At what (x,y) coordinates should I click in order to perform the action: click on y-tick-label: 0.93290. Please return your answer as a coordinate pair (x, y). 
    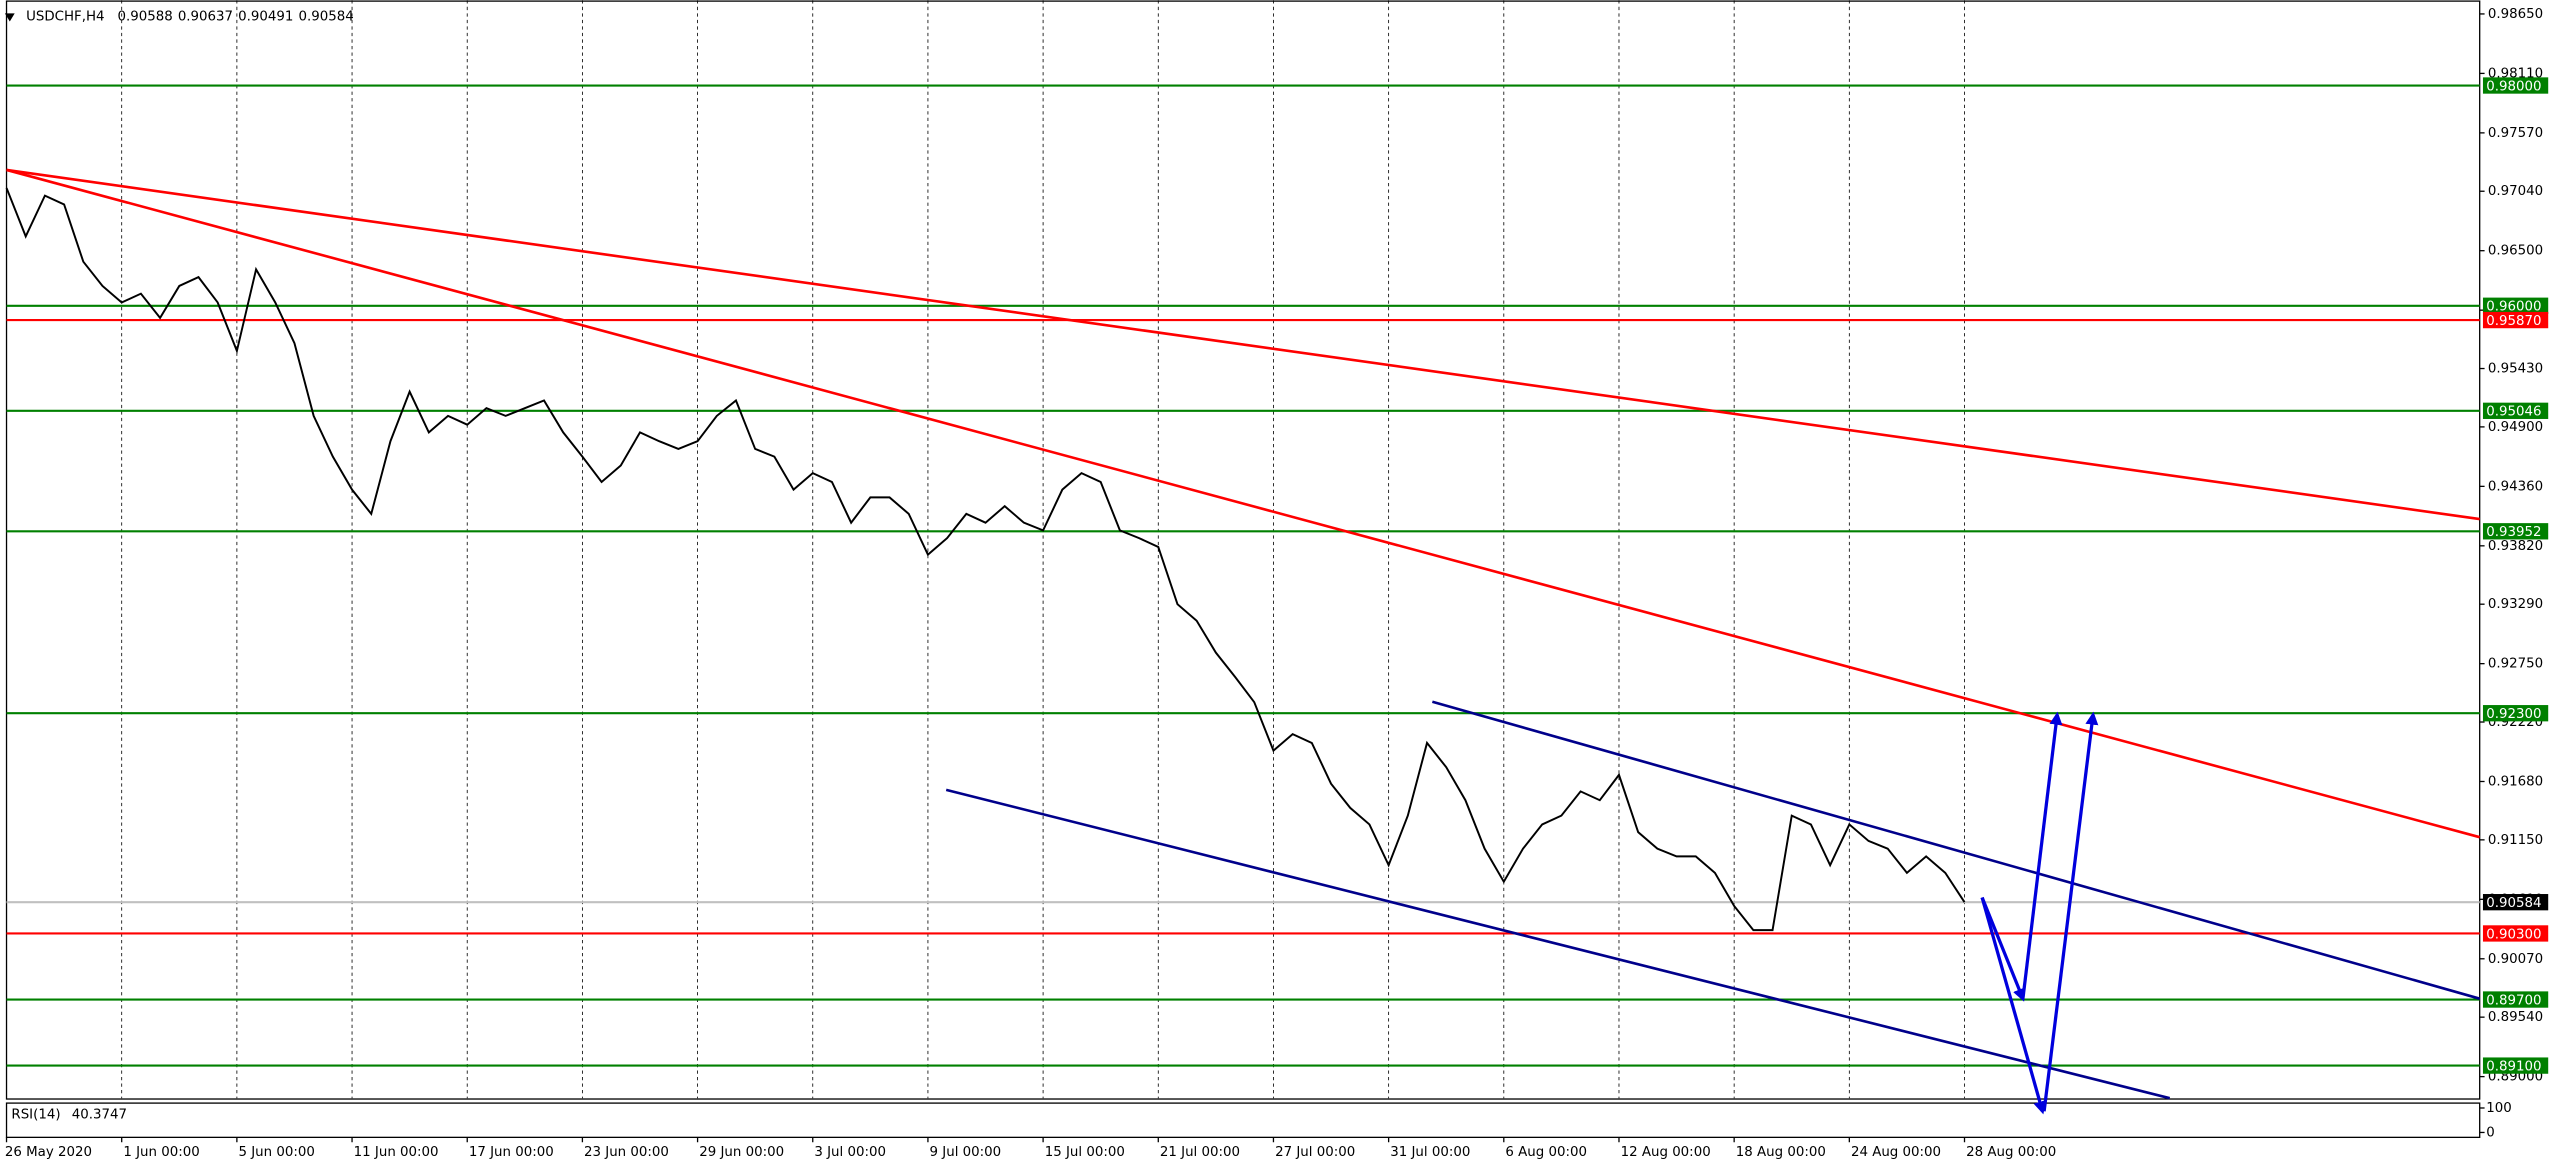
    Looking at the image, I should click on (2515, 604).